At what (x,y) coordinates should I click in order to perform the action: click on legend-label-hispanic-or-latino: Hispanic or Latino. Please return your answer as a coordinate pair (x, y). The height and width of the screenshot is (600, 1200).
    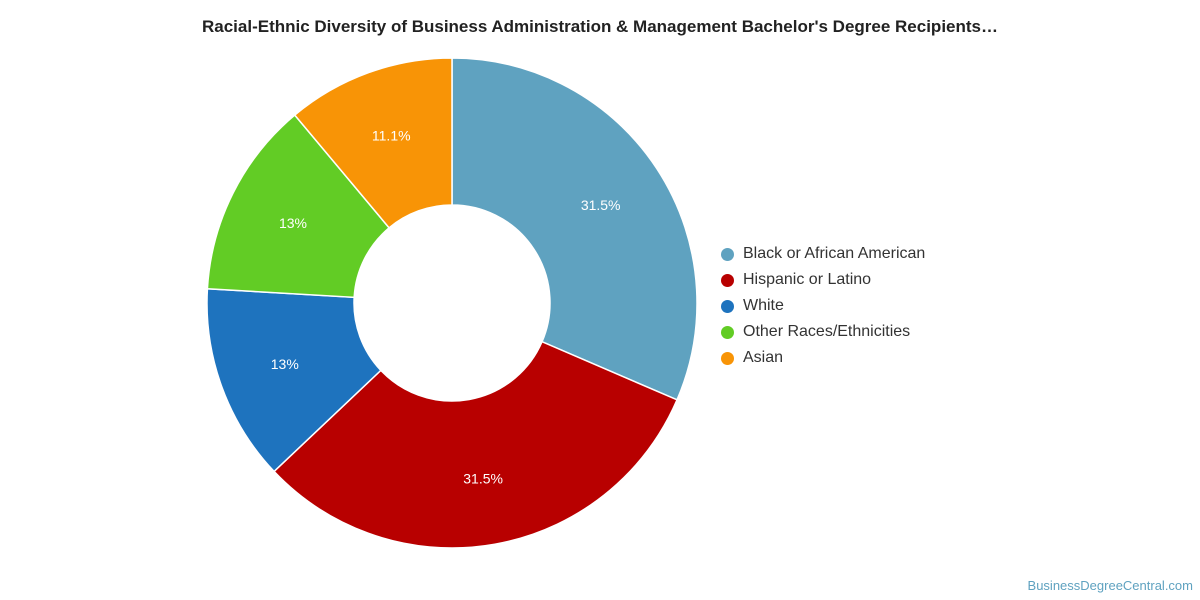
    Looking at the image, I should click on (807, 279).